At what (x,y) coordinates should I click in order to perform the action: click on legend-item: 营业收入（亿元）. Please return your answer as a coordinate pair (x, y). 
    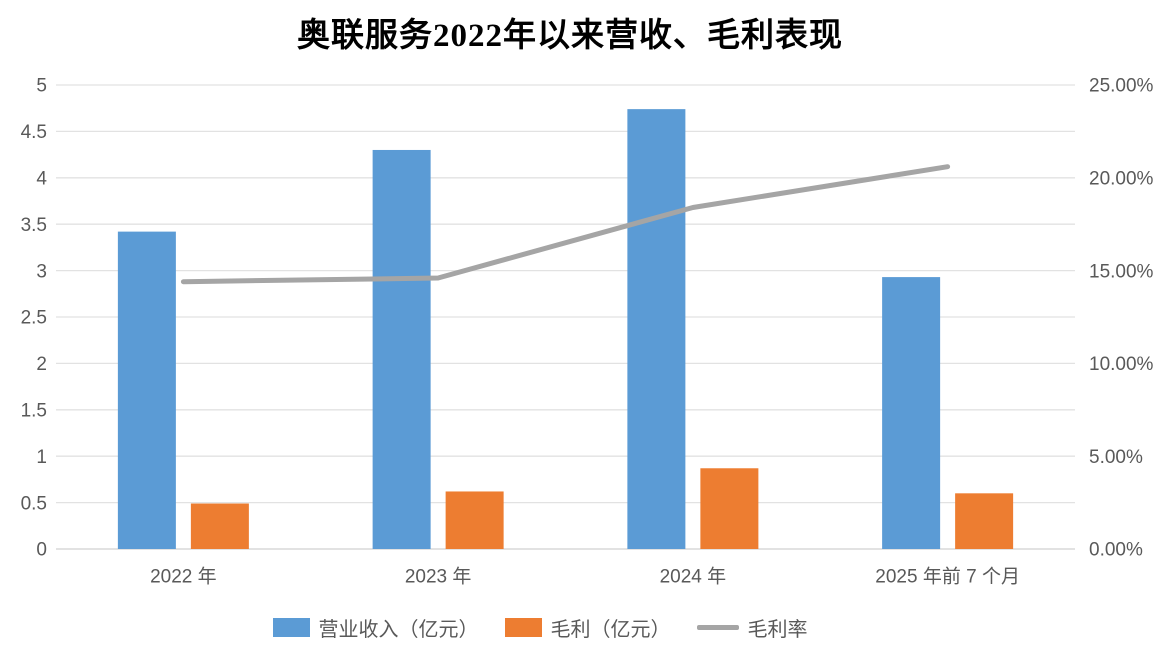
    Looking at the image, I should click on (375, 627).